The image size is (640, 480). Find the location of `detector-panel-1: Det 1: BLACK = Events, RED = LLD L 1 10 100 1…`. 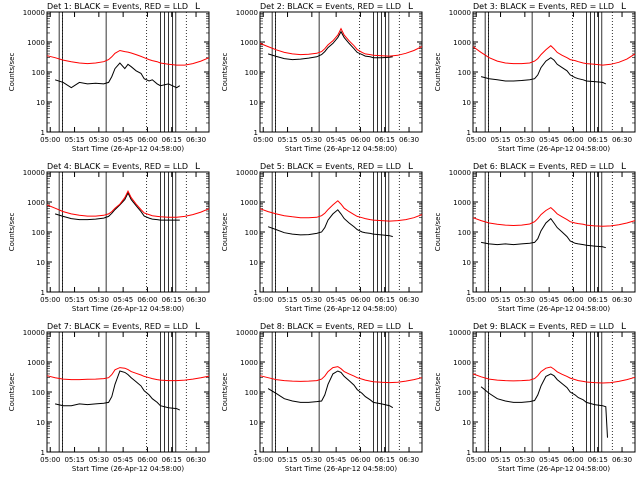

detector-panel-1: Det 1: BLACK = Events, RED = LLD L 1 10 100 1… is located at coordinates (109, 77).